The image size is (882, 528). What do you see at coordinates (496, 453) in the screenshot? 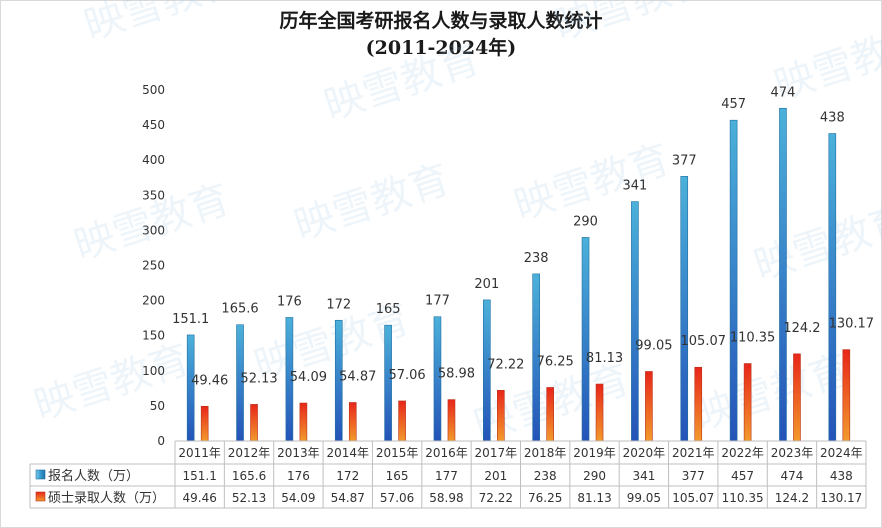
I see `x-category-label: 2017年` at bounding box center [496, 453].